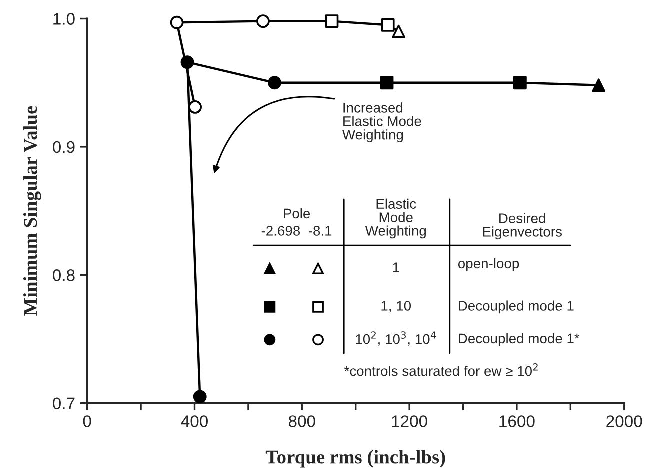 The image size is (647, 469). I want to click on x-tick-label: 0, so click(87, 422).